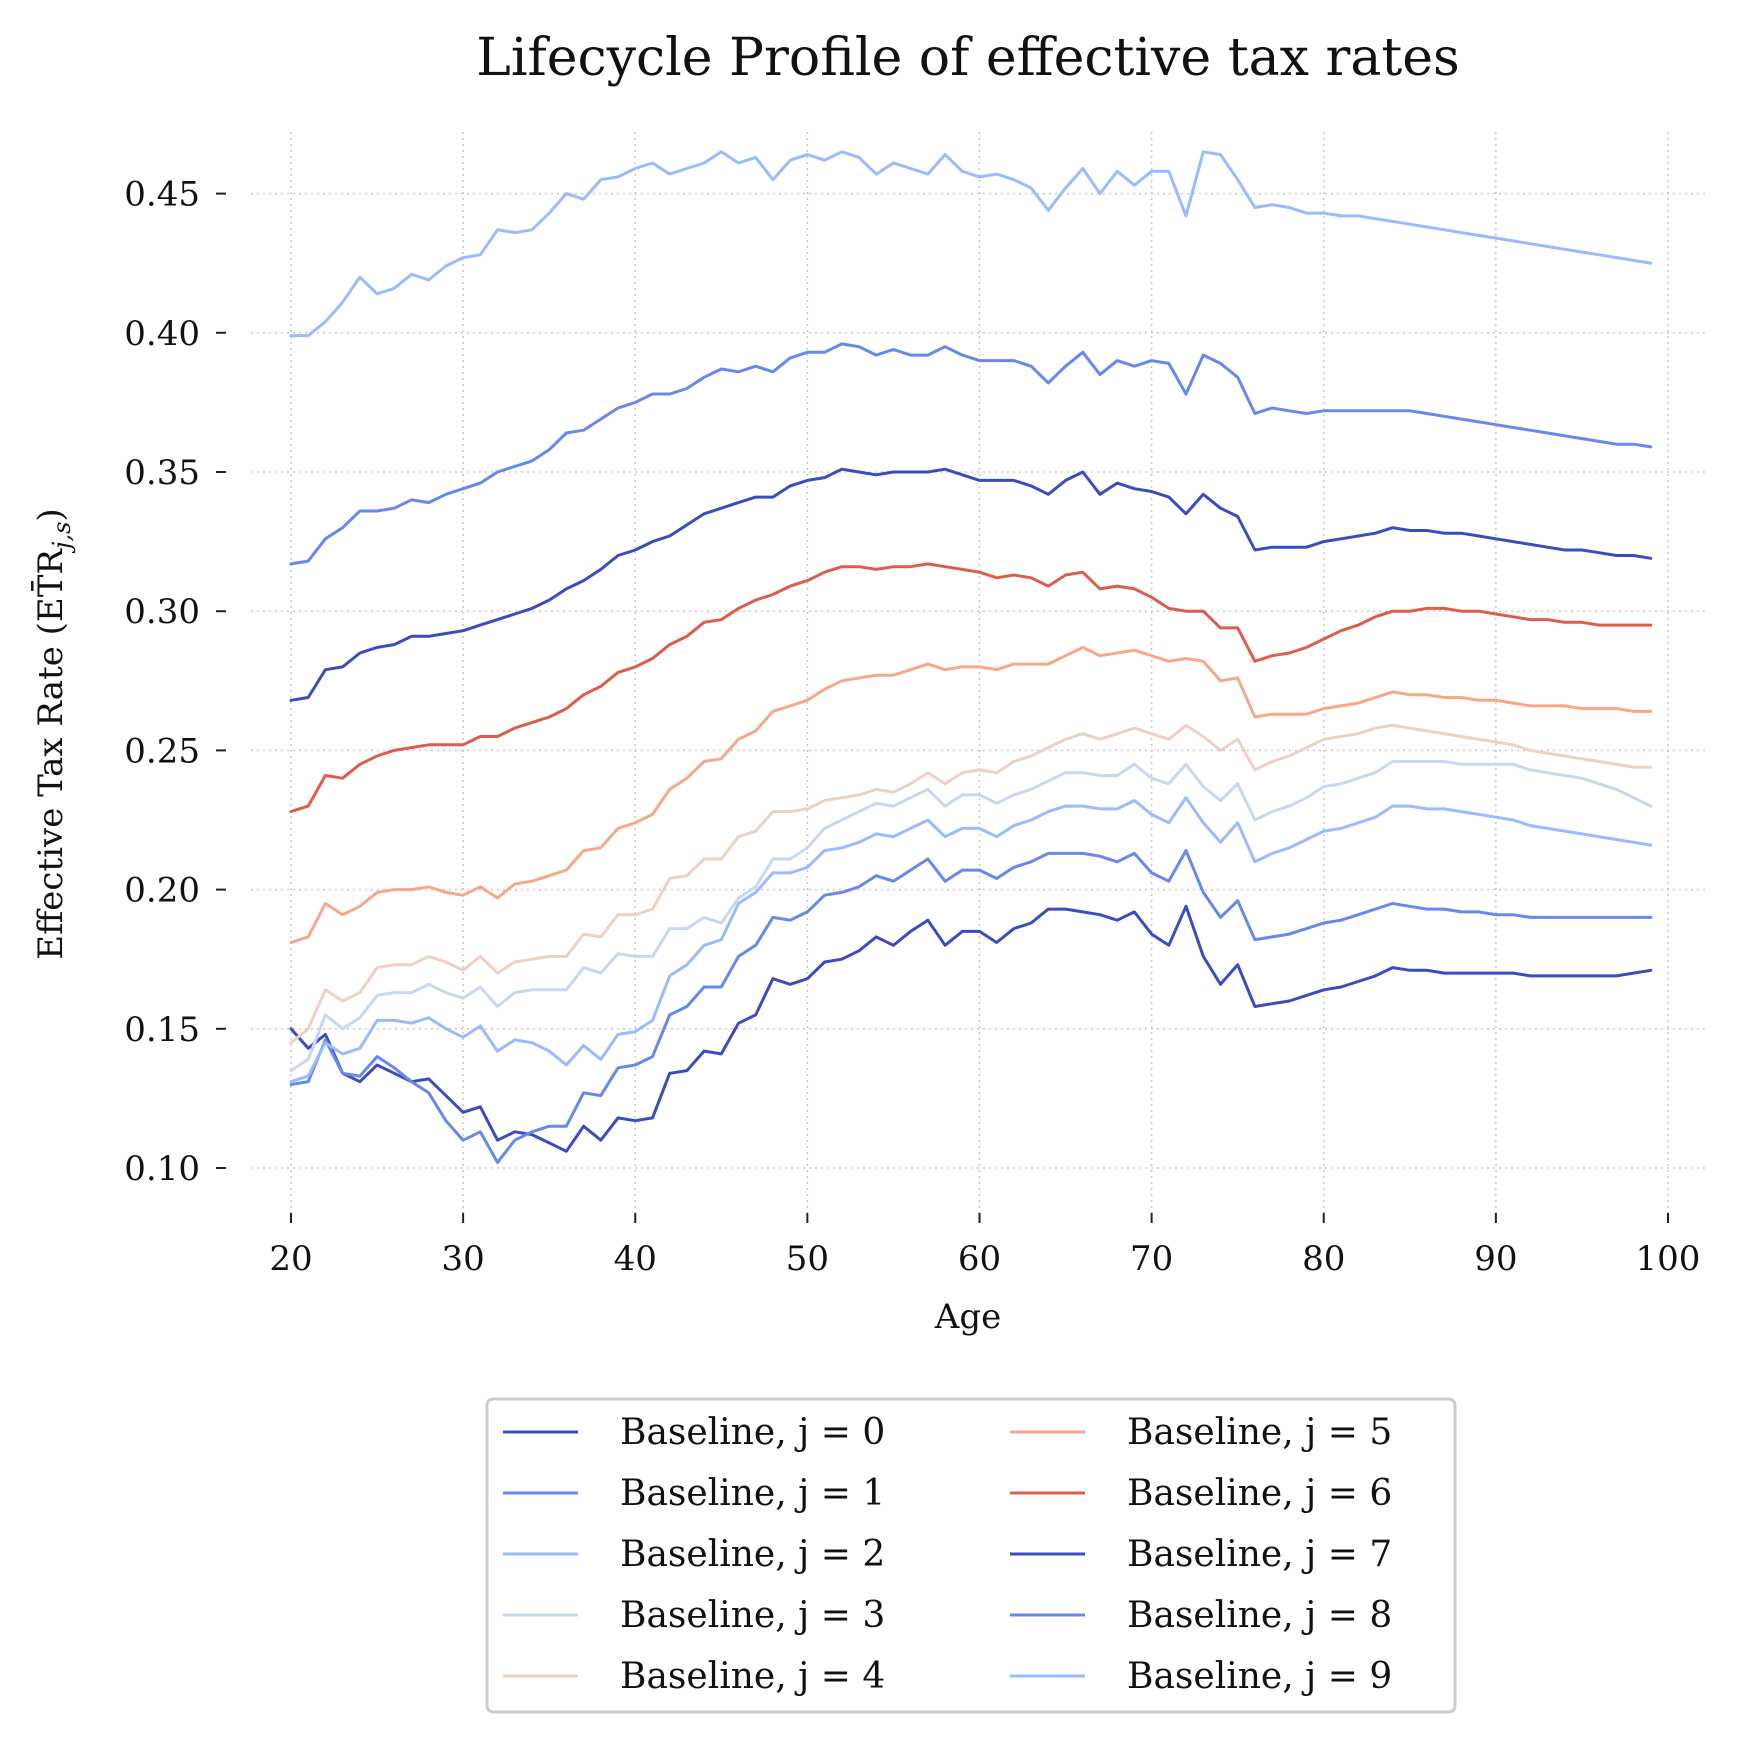  What do you see at coordinates (162, 1030) in the screenshot?
I see `y-tick-label: 0.15` at bounding box center [162, 1030].